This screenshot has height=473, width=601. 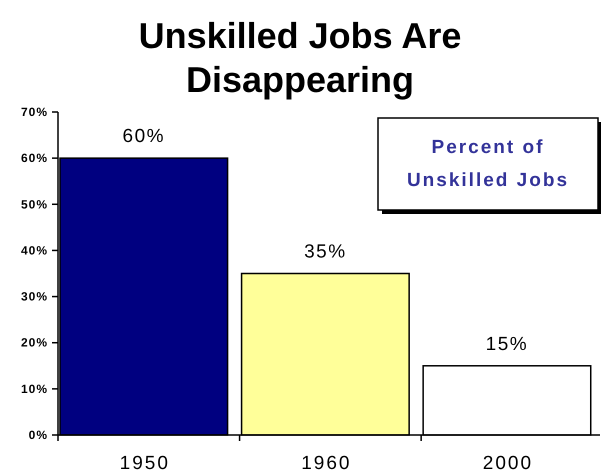 What do you see at coordinates (326, 463) in the screenshot?
I see `x-tick-label: 1960` at bounding box center [326, 463].